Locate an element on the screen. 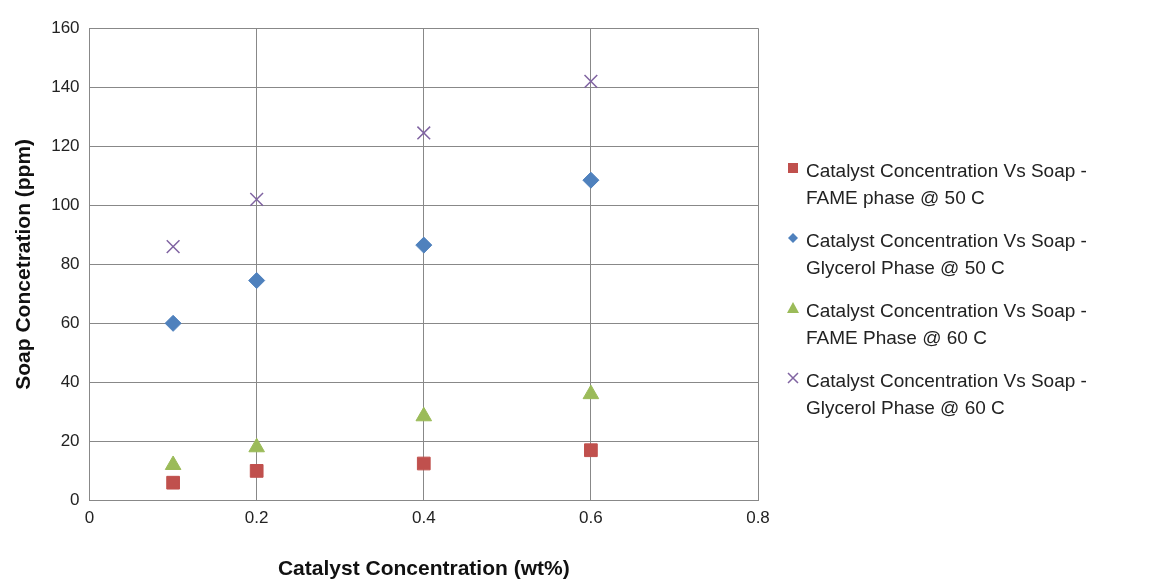  legend-label: Catalyst Concentration Vs Soap - Glycerol Phase @ 60 C is located at coordinates (947, 394).